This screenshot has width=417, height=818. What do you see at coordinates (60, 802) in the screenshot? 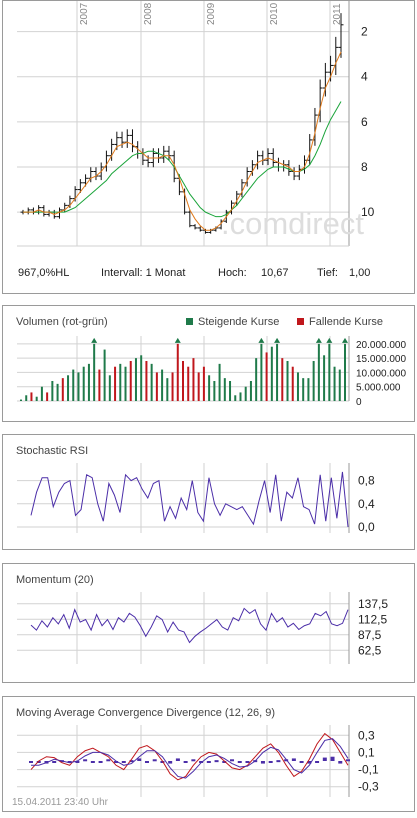
I see `timestamp: 15.04.2011 23:40 Uhr` at bounding box center [60, 802].